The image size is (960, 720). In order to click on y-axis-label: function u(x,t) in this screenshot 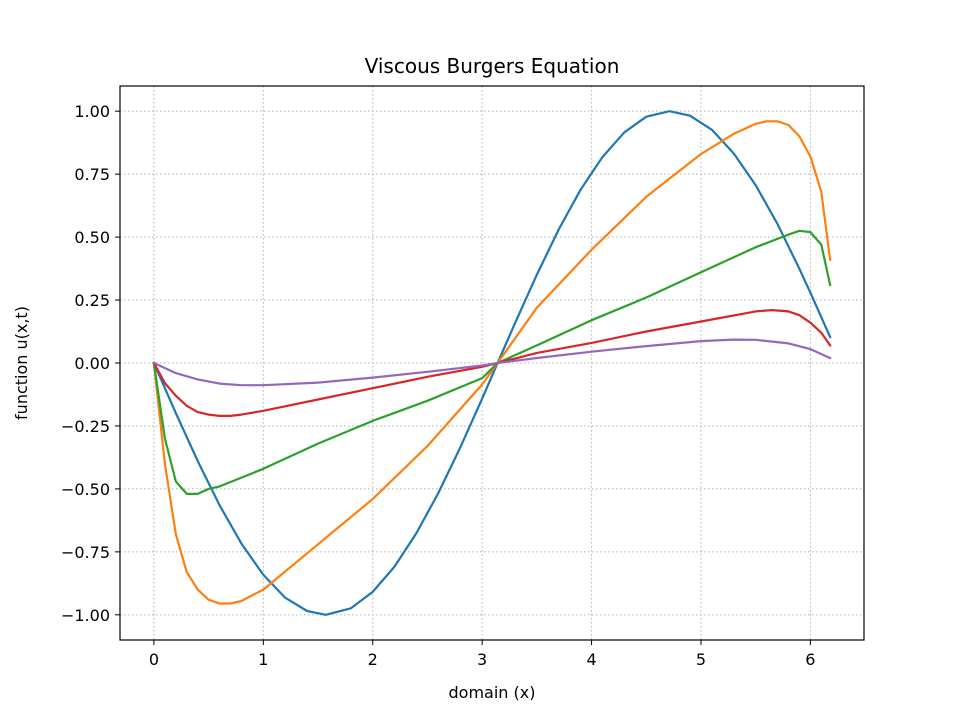, I will do `click(21, 363)`.